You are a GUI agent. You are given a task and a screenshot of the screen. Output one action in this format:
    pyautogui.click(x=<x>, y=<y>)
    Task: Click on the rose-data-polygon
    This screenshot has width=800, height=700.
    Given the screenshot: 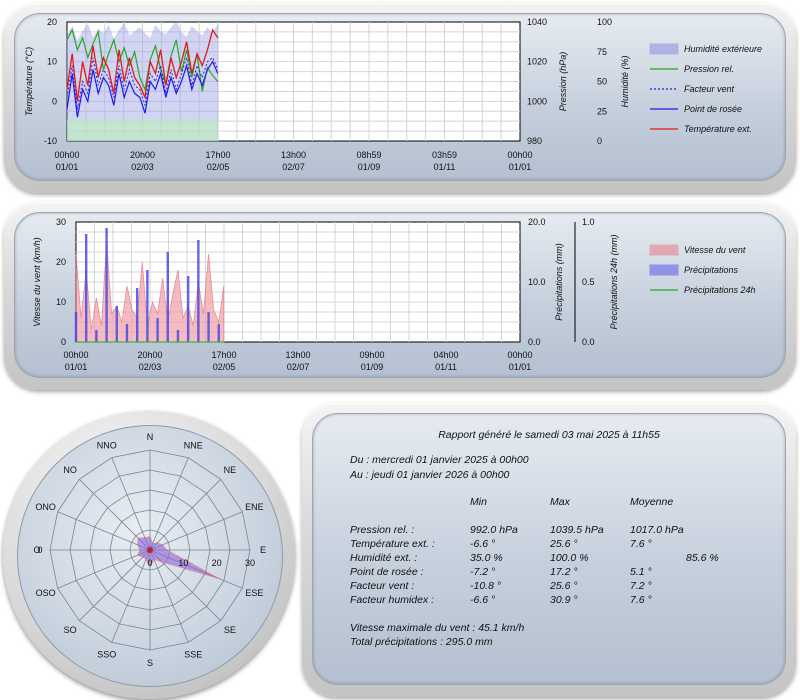 What is the action you would take?
    pyautogui.click(x=177, y=557)
    